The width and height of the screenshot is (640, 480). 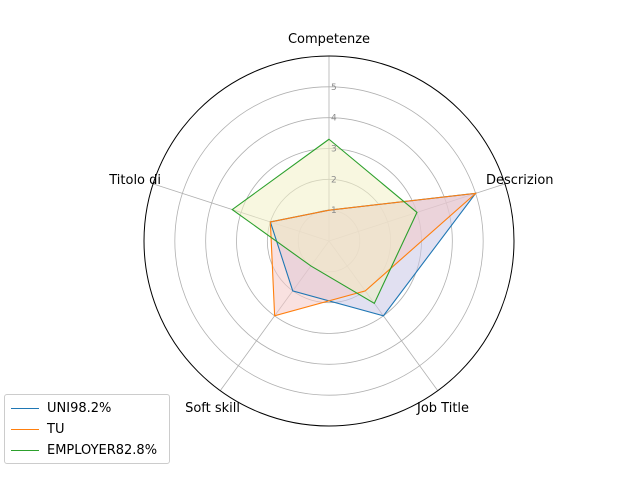 What do you see at coordinates (212, 408) in the screenshot?
I see `axis-label-3: Soft skill` at bounding box center [212, 408].